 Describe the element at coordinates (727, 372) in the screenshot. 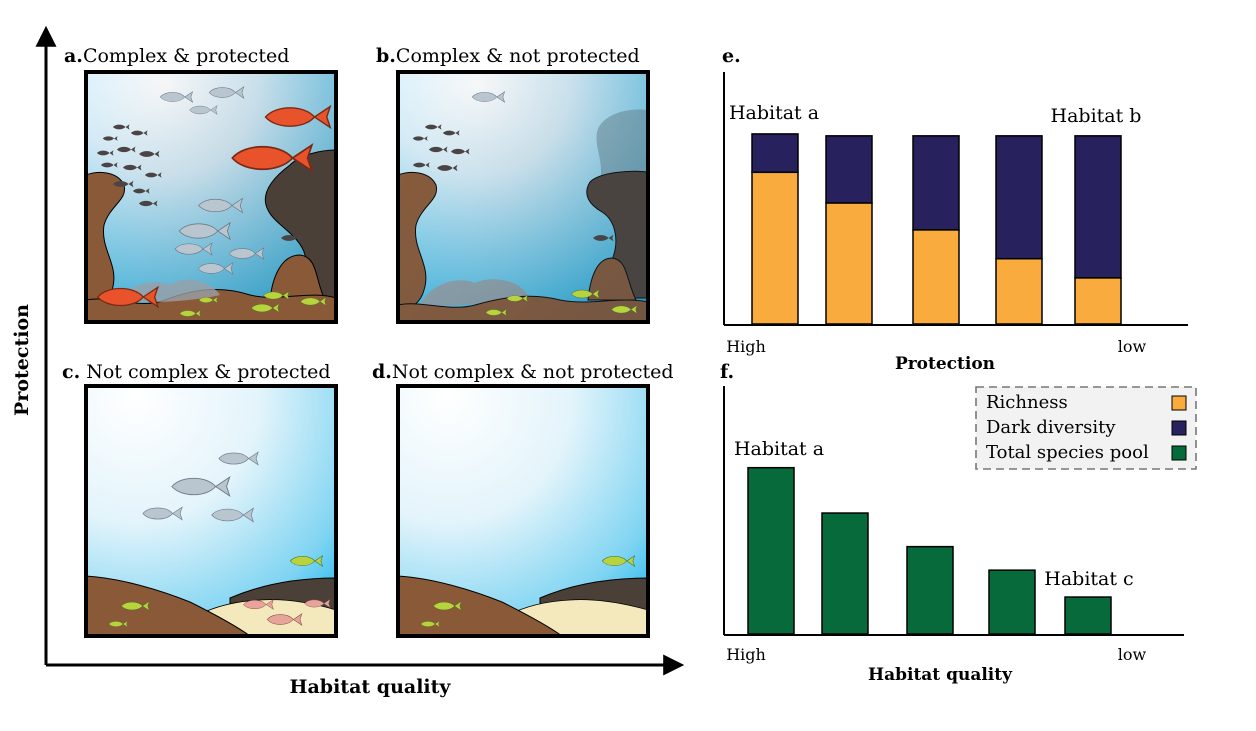

I see `chart-f-letter: f.` at that location.